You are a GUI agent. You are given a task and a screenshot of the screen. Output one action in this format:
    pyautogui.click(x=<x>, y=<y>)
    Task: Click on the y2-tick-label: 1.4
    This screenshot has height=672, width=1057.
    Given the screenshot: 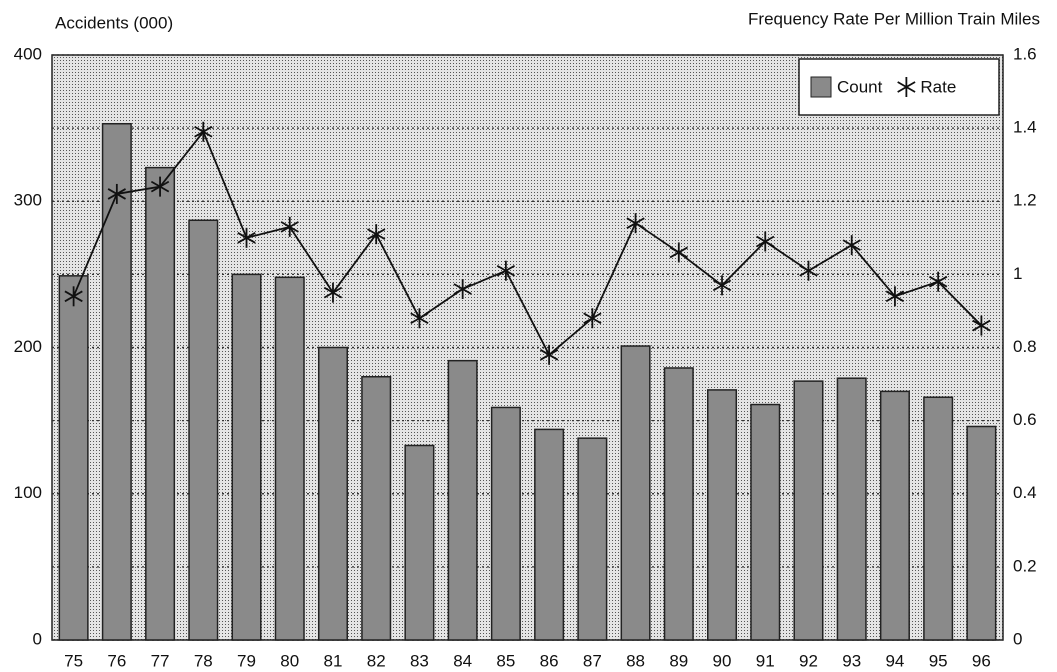 What is the action you would take?
    pyautogui.click(x=1025, y=127)
    